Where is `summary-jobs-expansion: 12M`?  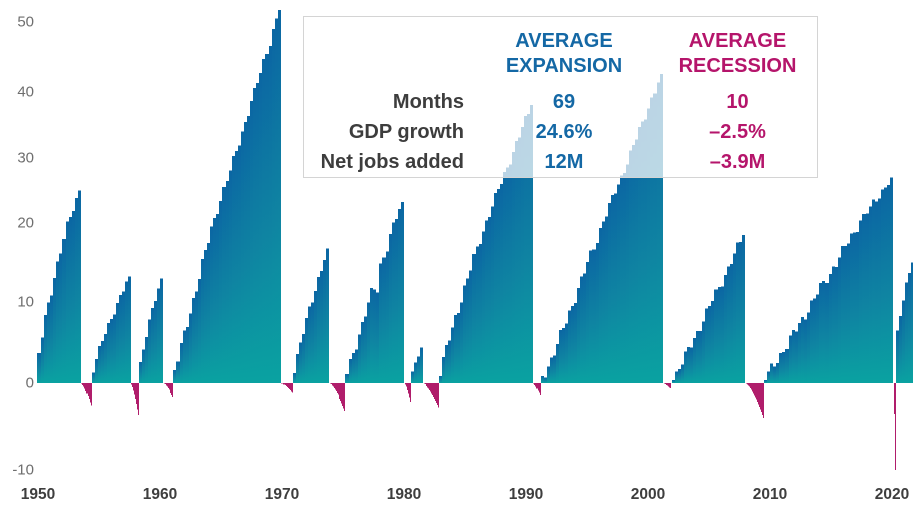
summary-jobs-expansion: 12M is located at coordinates (564, 161).